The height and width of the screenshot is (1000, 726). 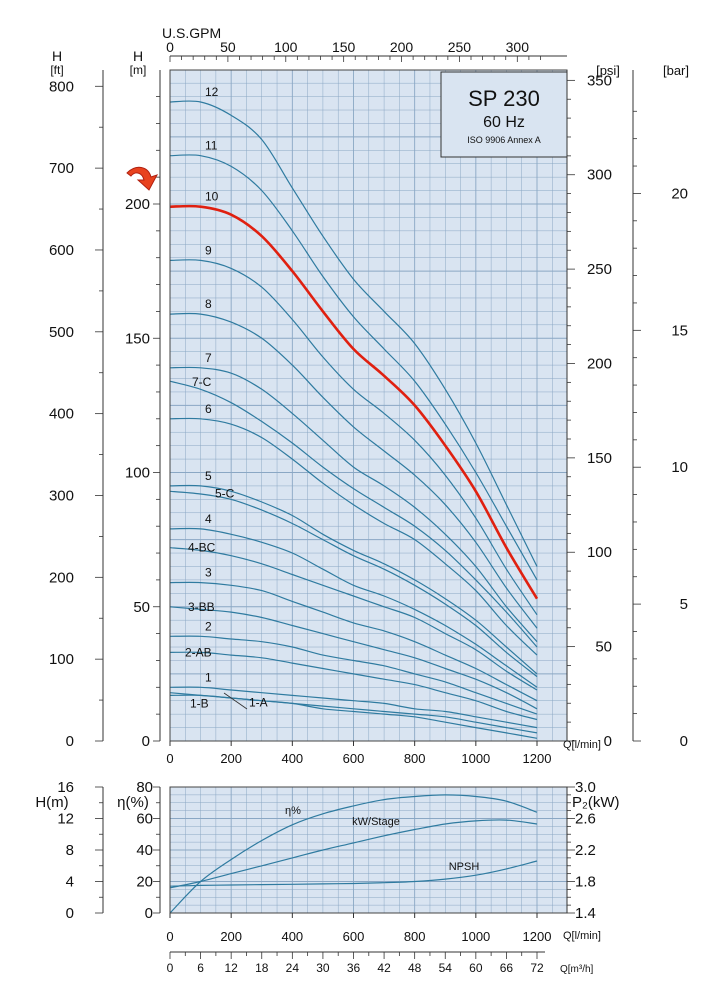 What do you see at coordinates (599, 363) in the screenshot?
I see `psi-tick-label: 200` at bounding box center [599, 363].